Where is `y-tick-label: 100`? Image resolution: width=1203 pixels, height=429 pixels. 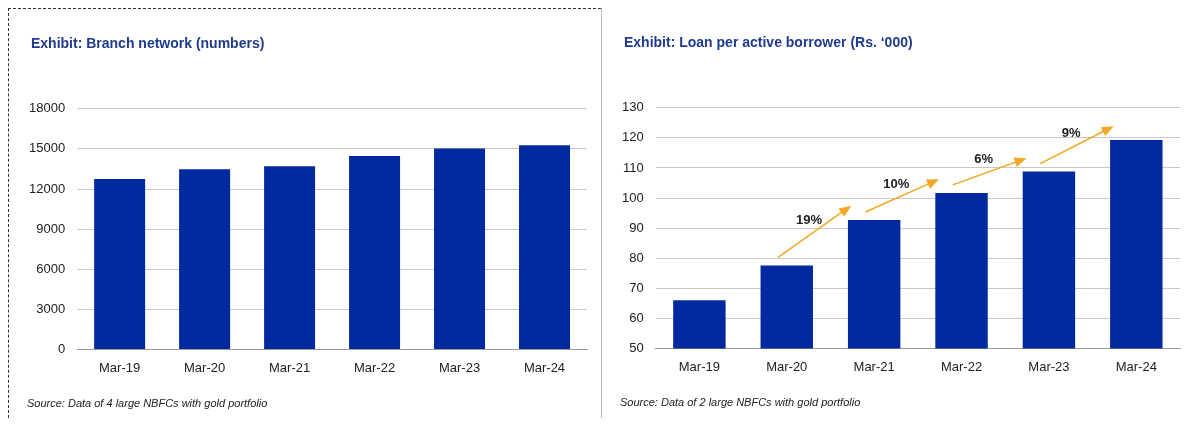
y-tick-label: 100 is located at coordinates (632, 197).